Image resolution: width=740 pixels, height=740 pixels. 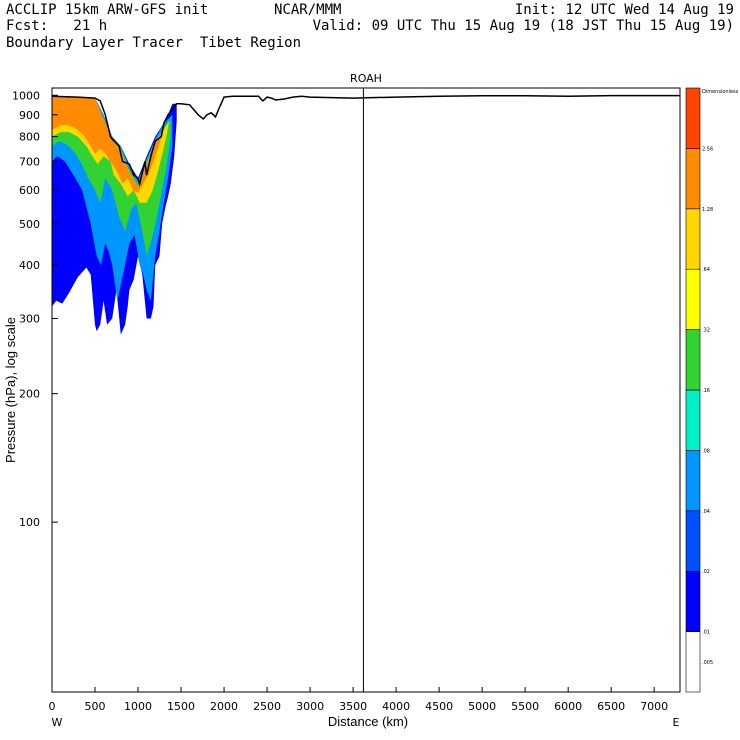 What do you see at coordinates (706, 331) in the screenshot?
I see `colorbar-label: .32` at bounding box center [706, 331].